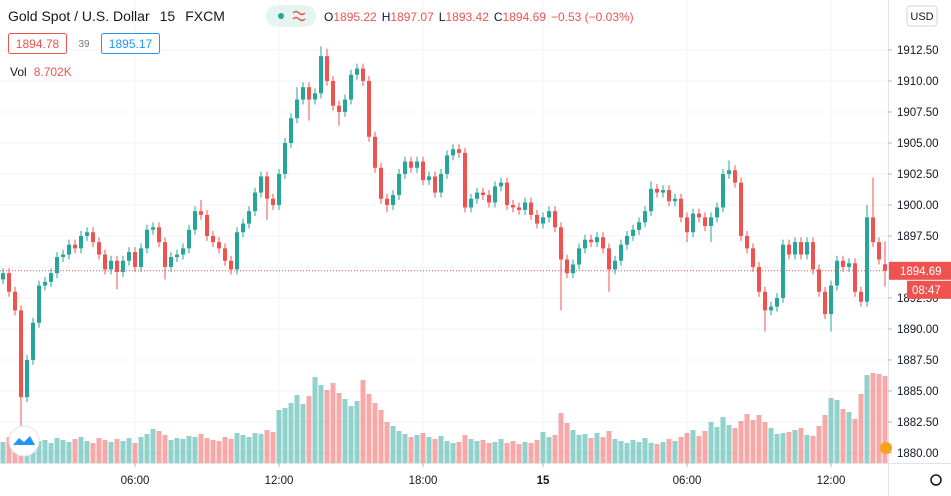 The image size is (951, 496). I want to click on event-icon, so click(886, 448).